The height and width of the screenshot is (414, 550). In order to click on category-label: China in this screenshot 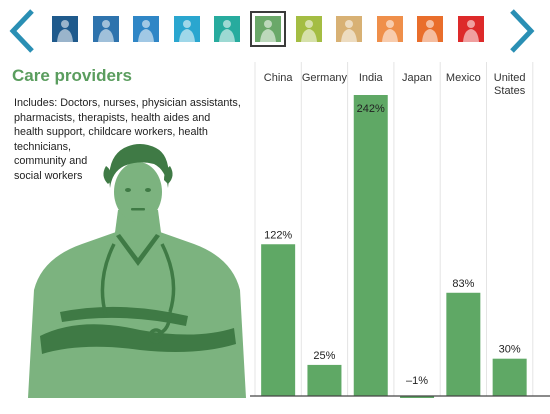, I will do `click(279, 78)`.